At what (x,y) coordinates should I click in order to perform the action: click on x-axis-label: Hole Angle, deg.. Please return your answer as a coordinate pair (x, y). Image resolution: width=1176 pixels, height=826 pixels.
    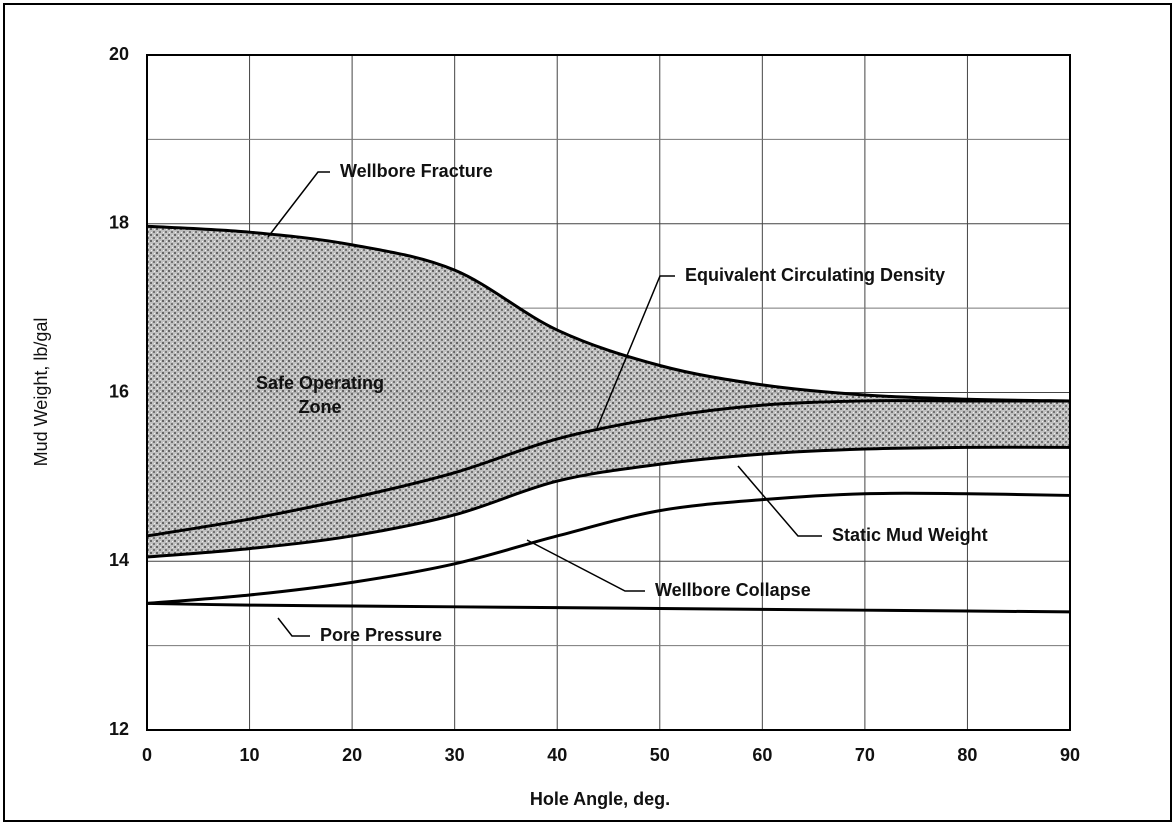
    Looking at the image, I should click on (600, 799).